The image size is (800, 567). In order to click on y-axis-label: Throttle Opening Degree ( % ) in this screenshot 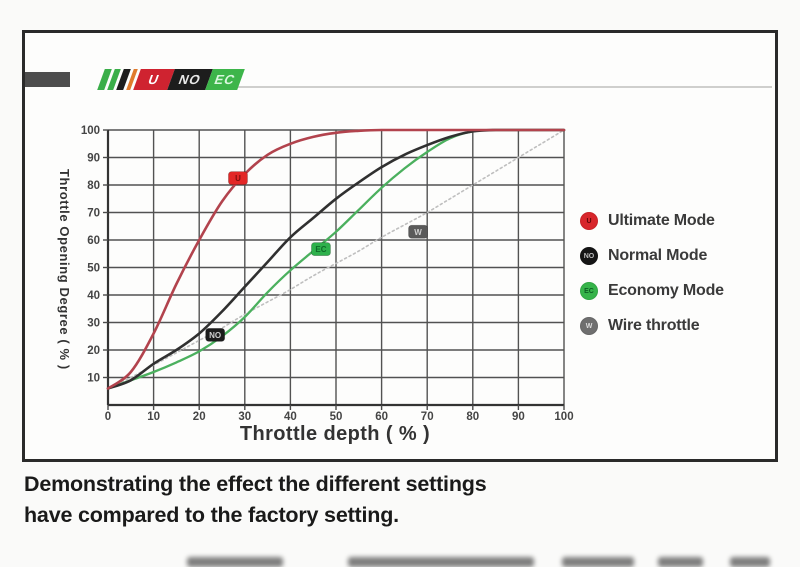, I will do `click(64, 269)`.